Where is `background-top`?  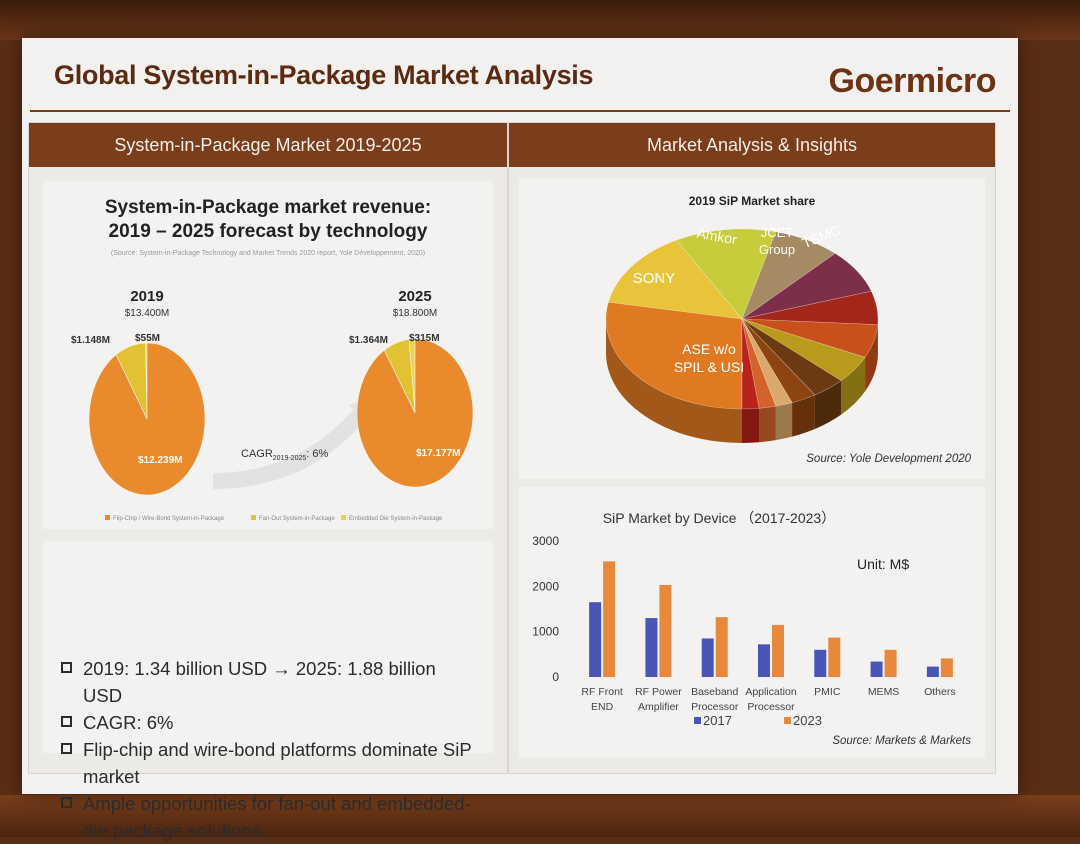
background-top is located at coordinates (540, 20).